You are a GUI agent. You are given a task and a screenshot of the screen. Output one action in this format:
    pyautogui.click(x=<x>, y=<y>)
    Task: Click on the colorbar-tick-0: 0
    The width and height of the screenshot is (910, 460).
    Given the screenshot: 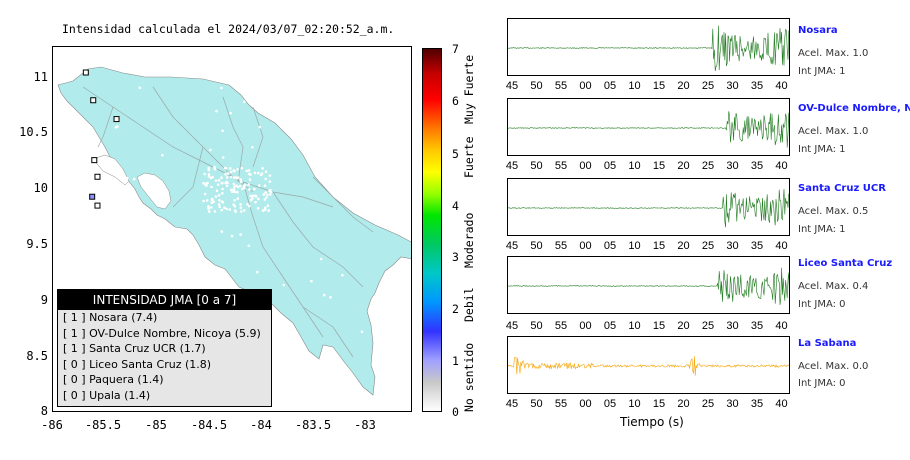 What is the action you would take?
    pyautogui.click(x=455, y=412)
    